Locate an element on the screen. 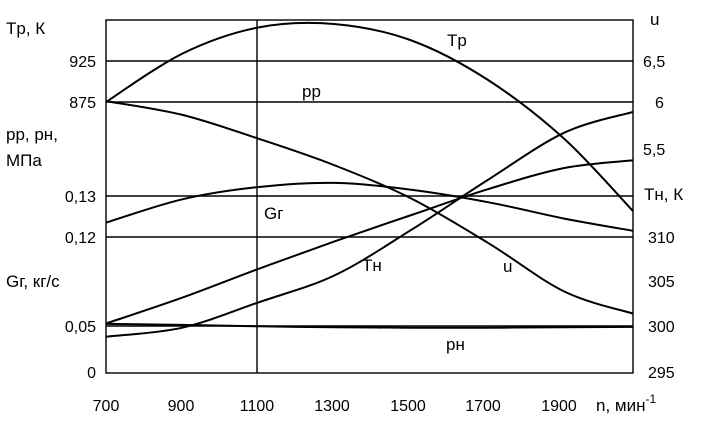 The width and height of the screenshot is (706, 421). x-tick-label: 700 is located at coordinates (106, 406).